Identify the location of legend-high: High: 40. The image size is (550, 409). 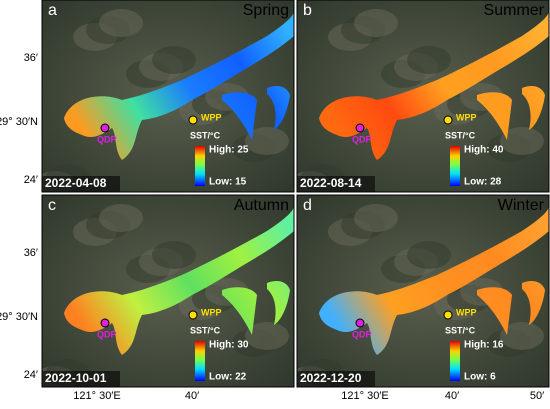
(484, 150).